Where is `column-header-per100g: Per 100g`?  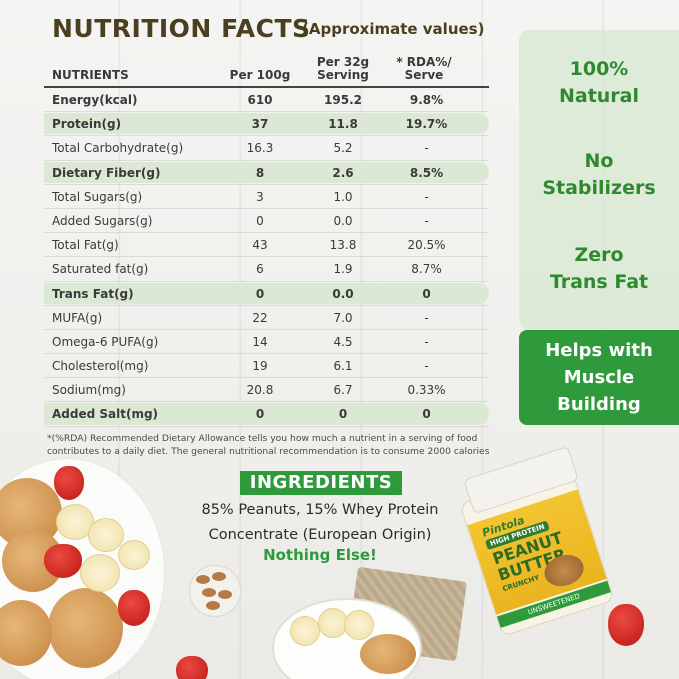 column-header-per100g: Per 100g is located at coordinates (260, 75).